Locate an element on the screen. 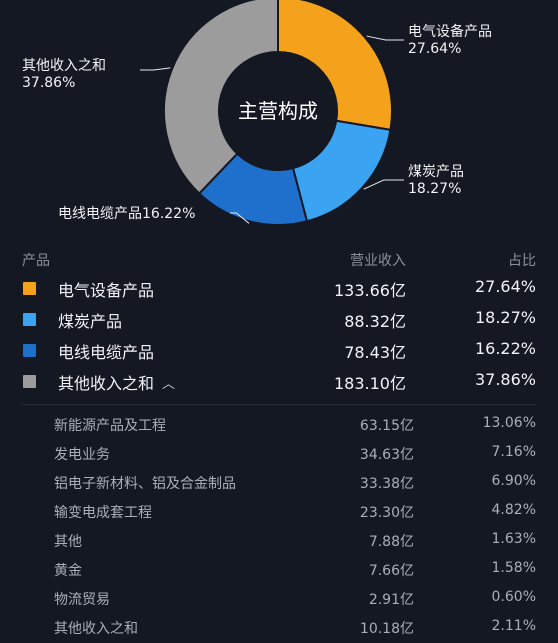 This screenshot has height=643, width=558. sub-row: 铝电子新材料、铝及合金制品 33.38亿 6.90% is located at coordinates (279, 482).